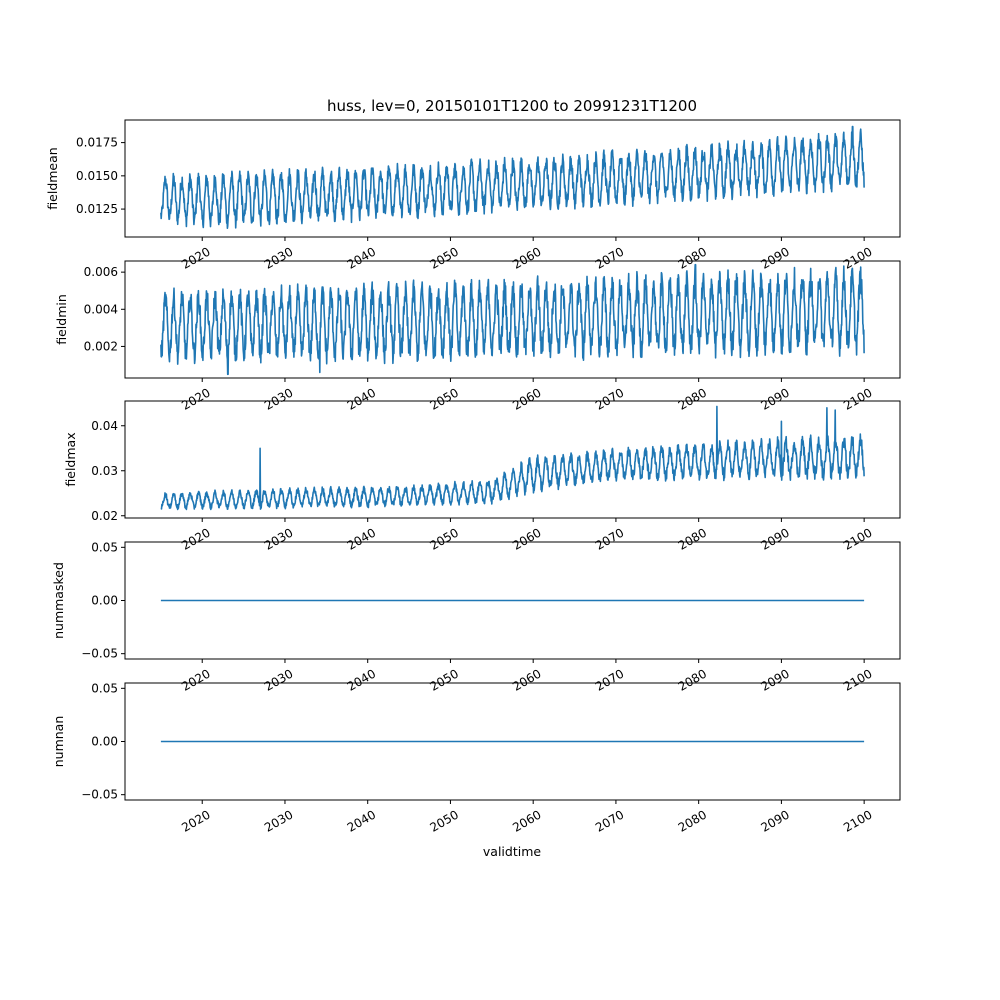 This screenshot has height=1000, width=1000. What do you see at coordinates (101, 346) in the screenshot?
I see `y-tick-label: 0.002` at bounding box center [101, 346].